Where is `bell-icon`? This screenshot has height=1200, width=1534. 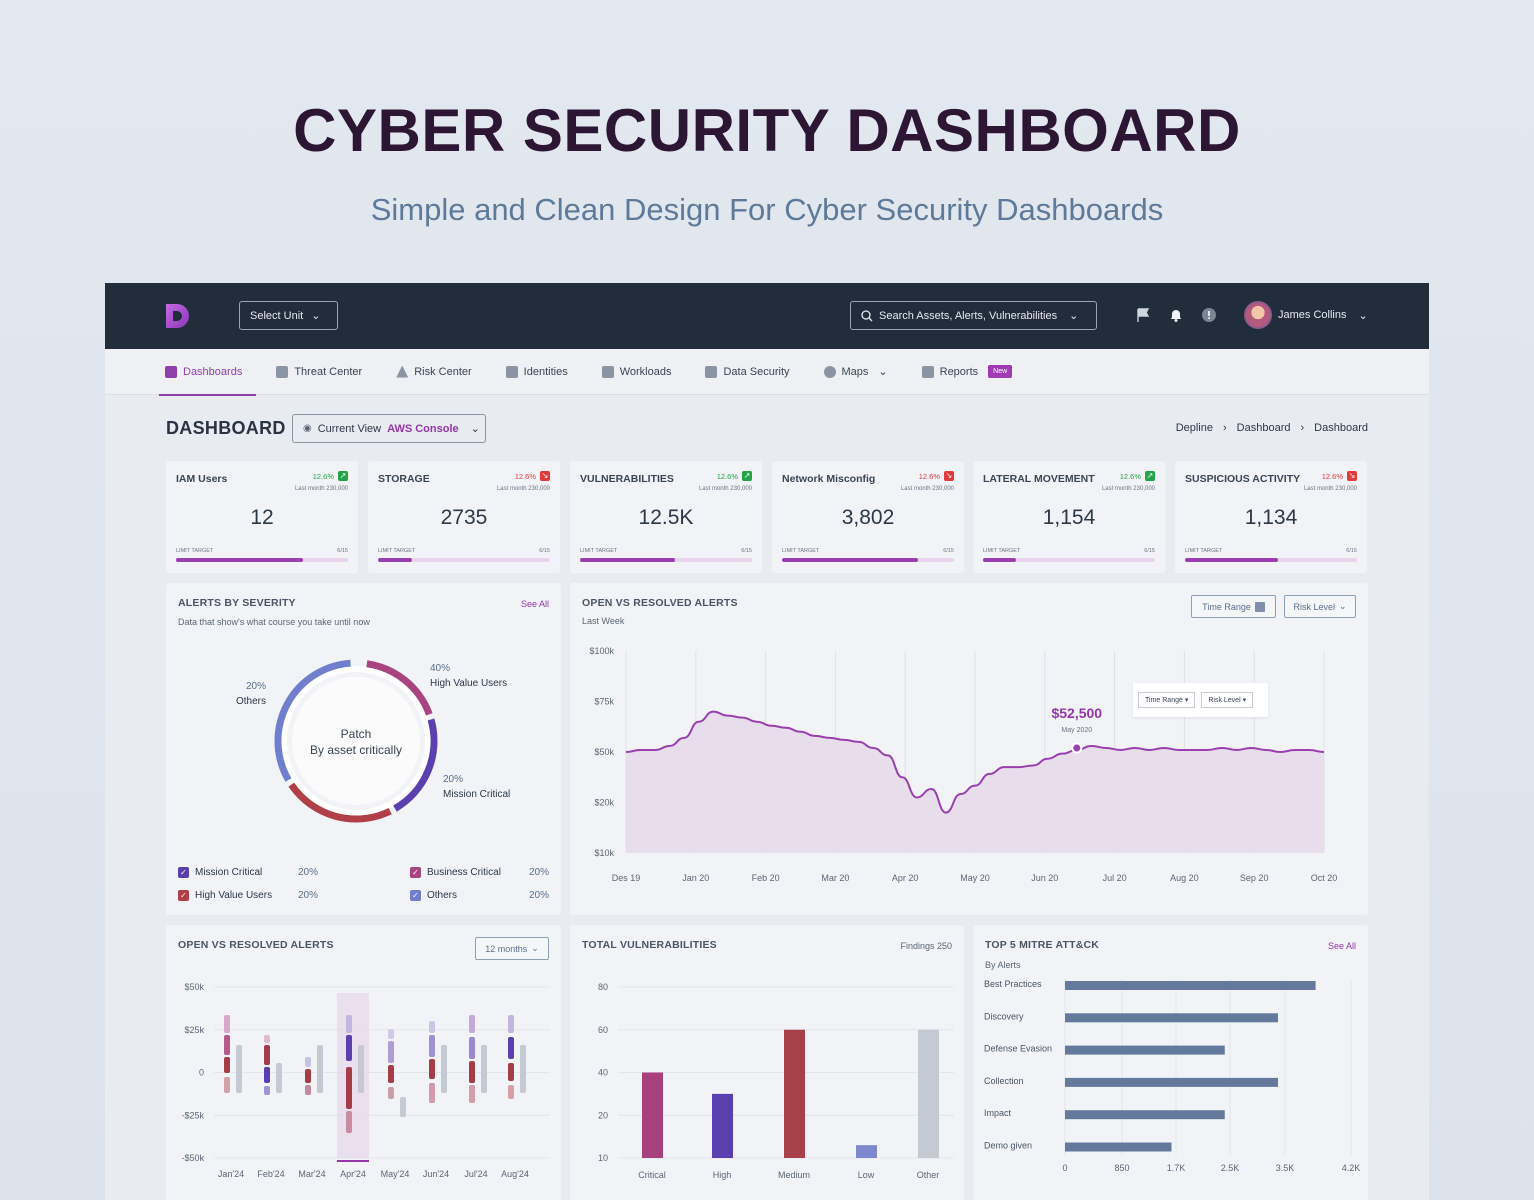 bell-icon is located at coordinates (1176, 316).